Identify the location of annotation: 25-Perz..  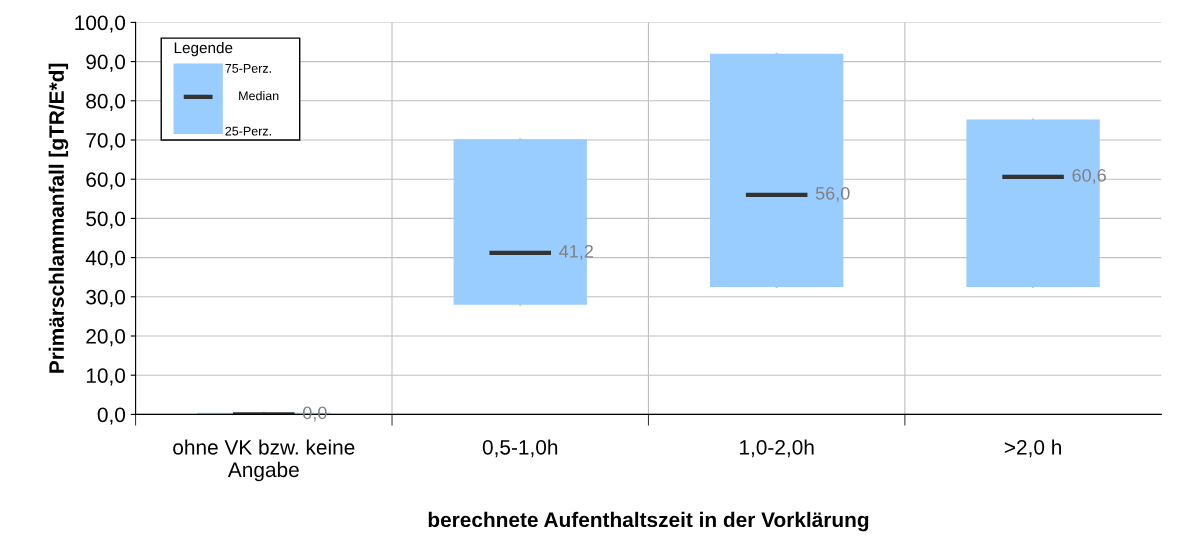
(248, 131).